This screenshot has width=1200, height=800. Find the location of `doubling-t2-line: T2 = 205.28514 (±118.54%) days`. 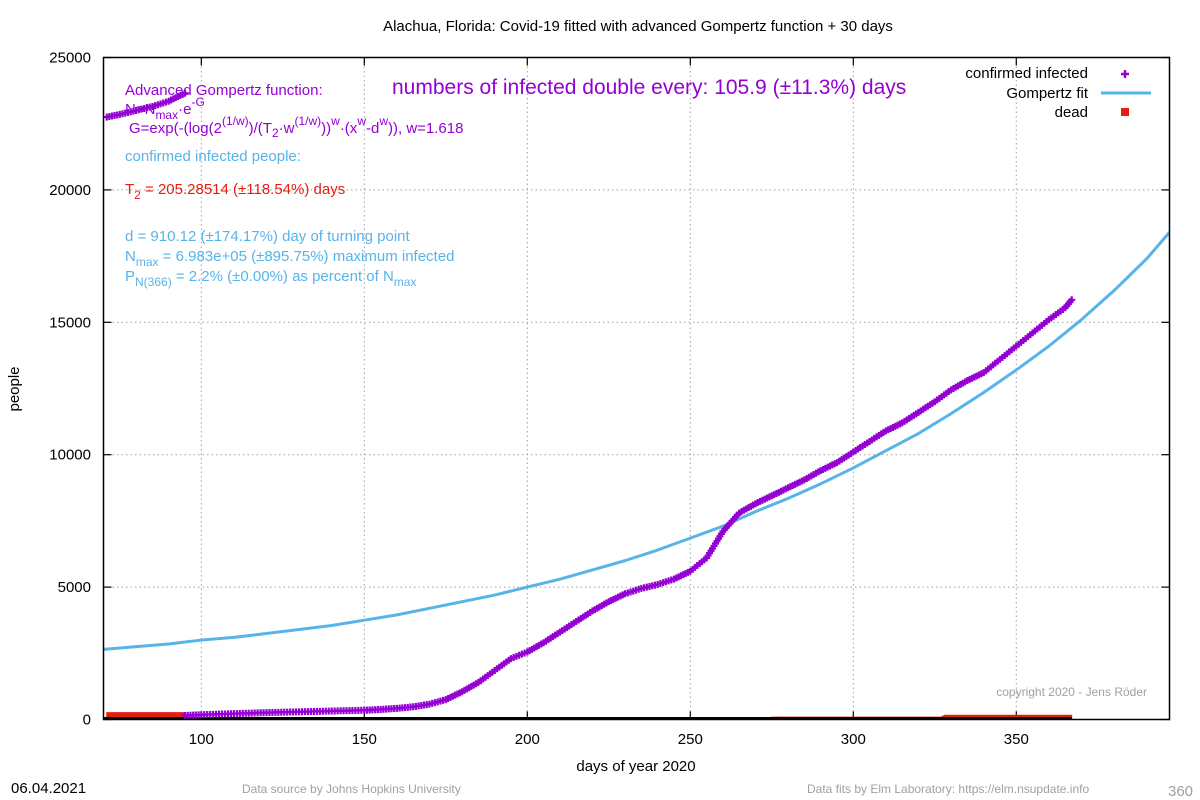

doubling-t2-line: T2 = 205.28514 (±118.54%) days is located at coordinates (235, 191).